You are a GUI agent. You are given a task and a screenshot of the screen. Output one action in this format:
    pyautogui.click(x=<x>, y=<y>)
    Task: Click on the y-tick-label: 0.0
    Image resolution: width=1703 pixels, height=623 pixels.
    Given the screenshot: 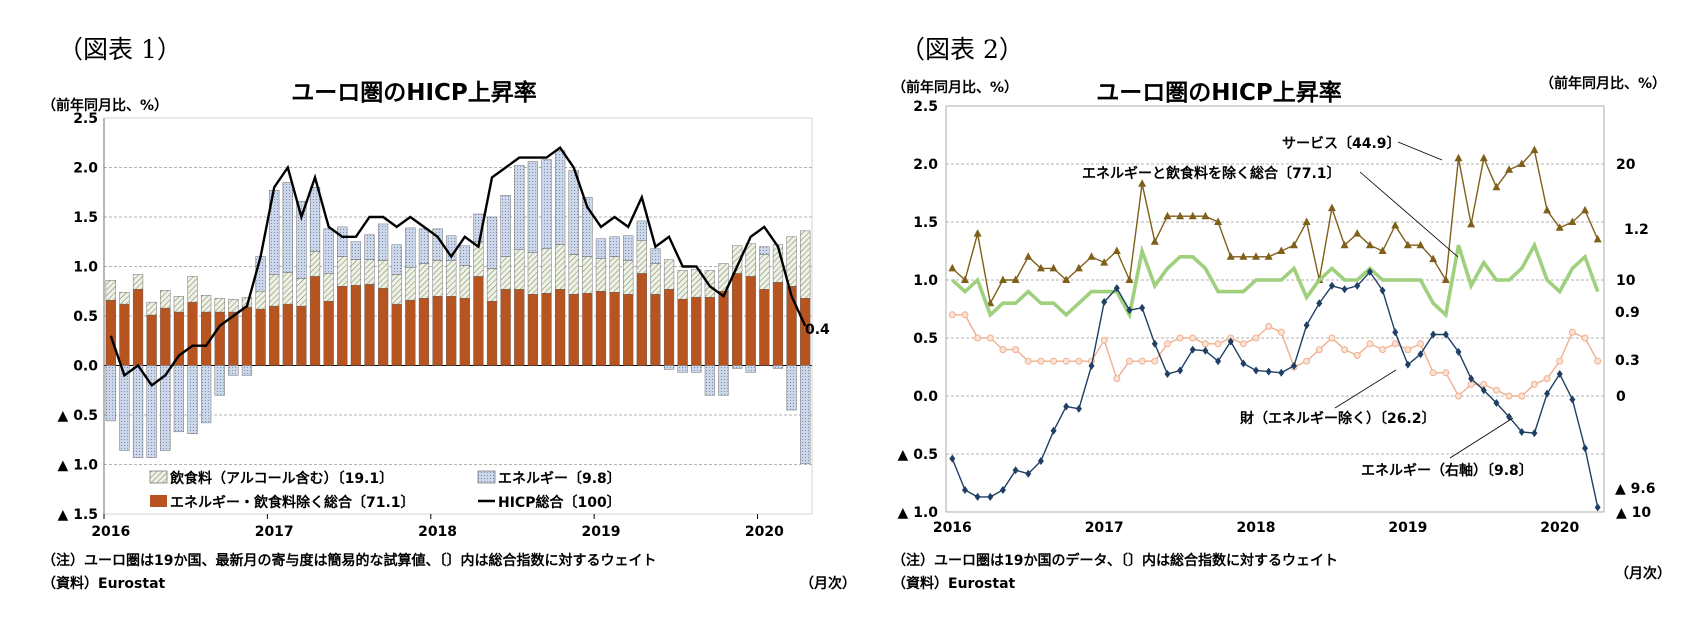 What is the action you would take?
    pyautogui.click(x=85, y=367)
    